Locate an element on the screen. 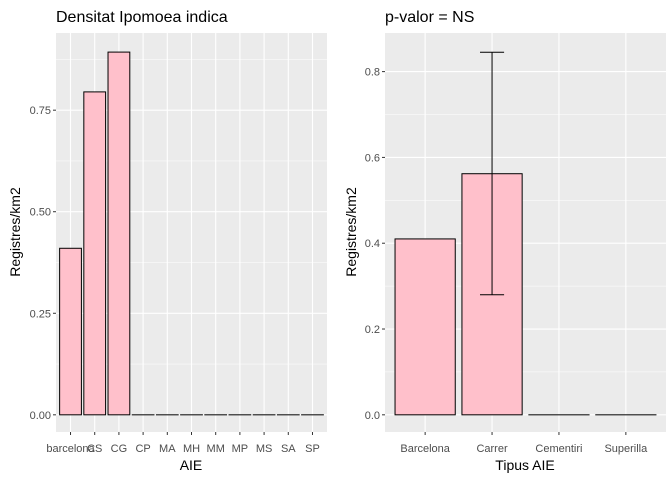 The image size is (672, 480). bar-cg is located at coordinates (119, 233).